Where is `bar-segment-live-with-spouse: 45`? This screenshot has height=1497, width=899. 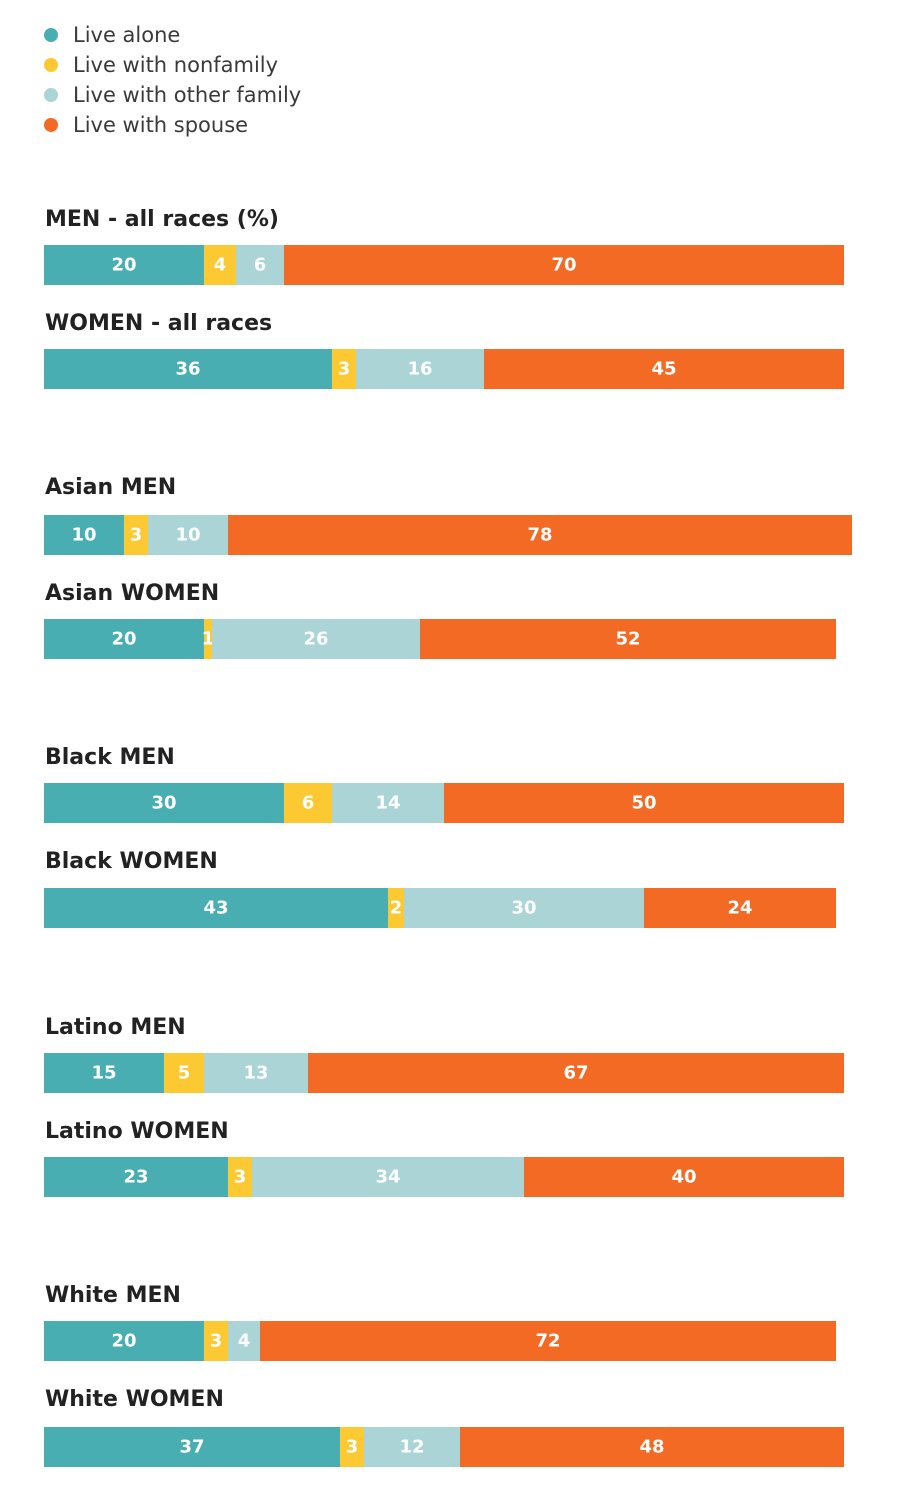
bar-segment-live-with-spouse: 45 is located at coordinates (664, 369).